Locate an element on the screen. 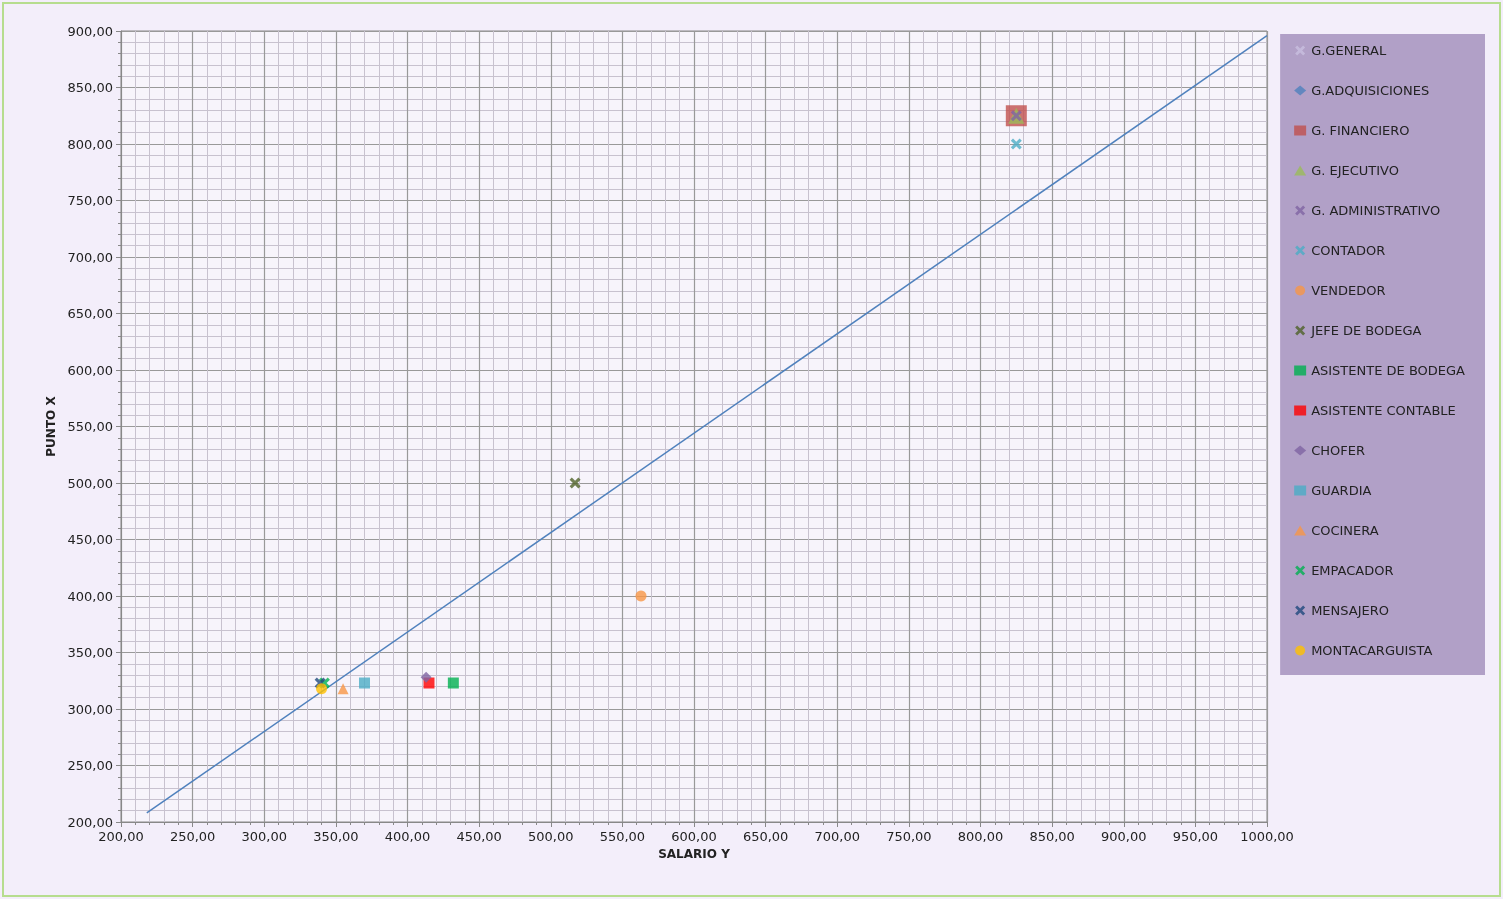  y-tick-label: 700,00 is located at coordinates (90, 257).